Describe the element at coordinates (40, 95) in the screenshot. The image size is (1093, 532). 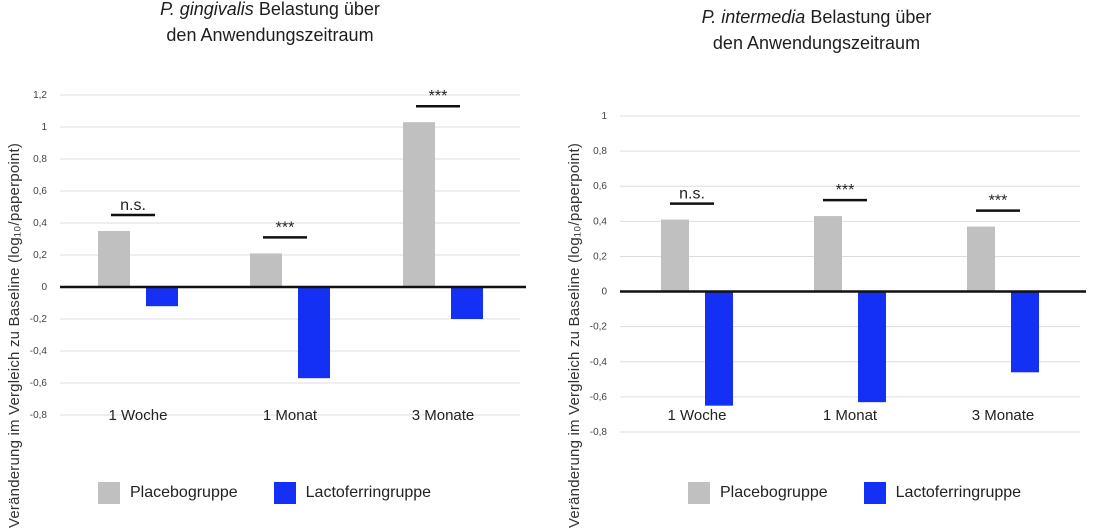
I see `y-tick-label: 1,2` at that location.